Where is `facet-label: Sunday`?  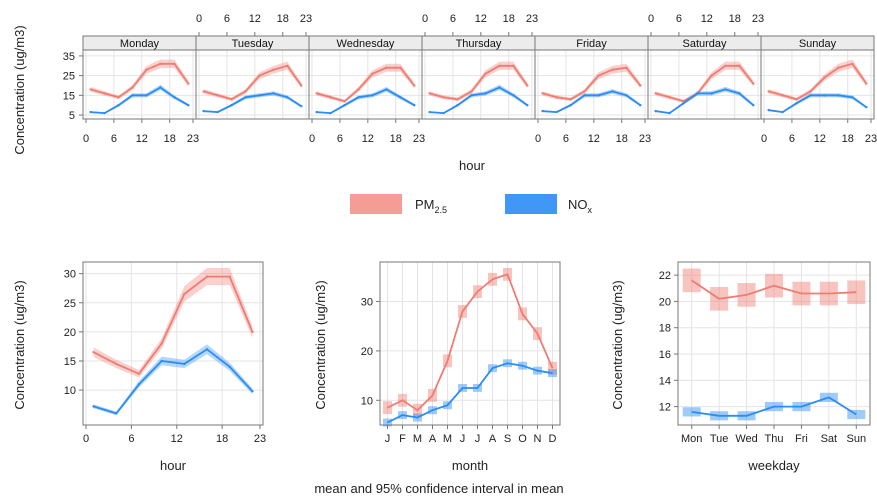 facet-label: Sunday is located at coordinates (818, 44).